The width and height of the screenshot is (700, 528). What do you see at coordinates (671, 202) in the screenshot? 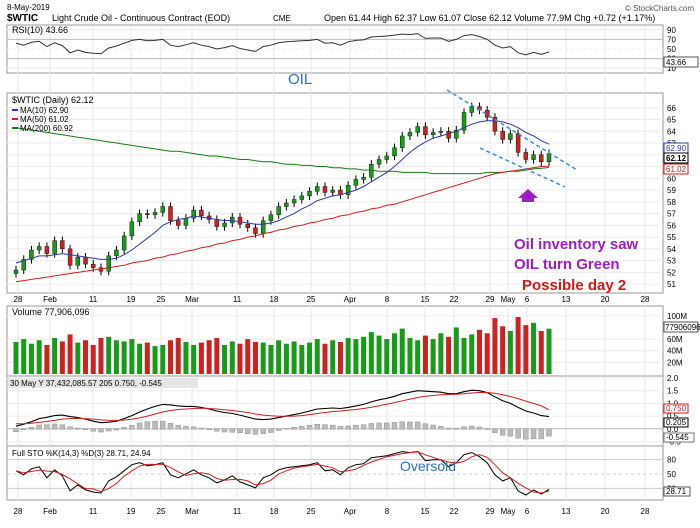
I see `price-tick-label: 58` at bounding box center [671, 202].